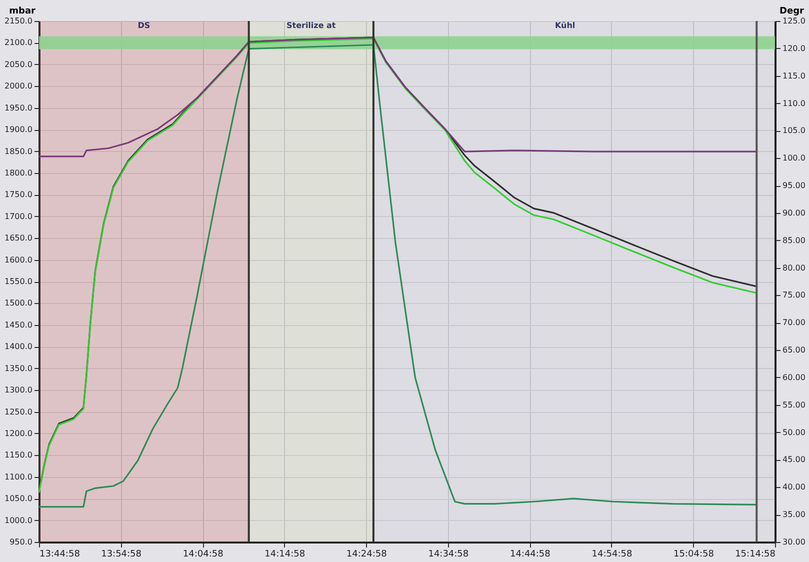 This screenshot has height=562, width=809. What do you see at coordinates (18, 86) in the screenshot?
I see `y-tick-label: 2000.0` at bounding box center [18, 86].